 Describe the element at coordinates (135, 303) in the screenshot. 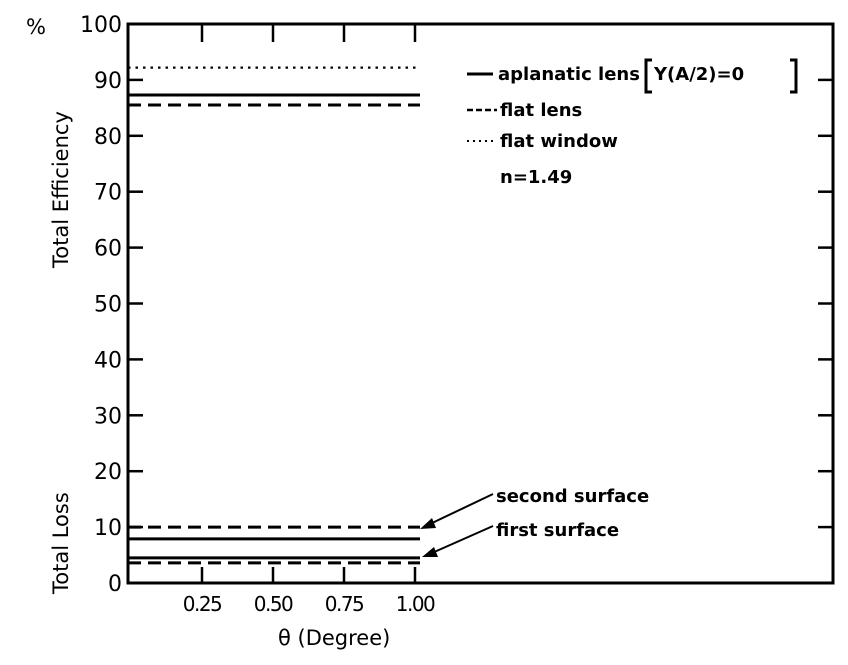

I see `y-axis-ticks-left` at that location.